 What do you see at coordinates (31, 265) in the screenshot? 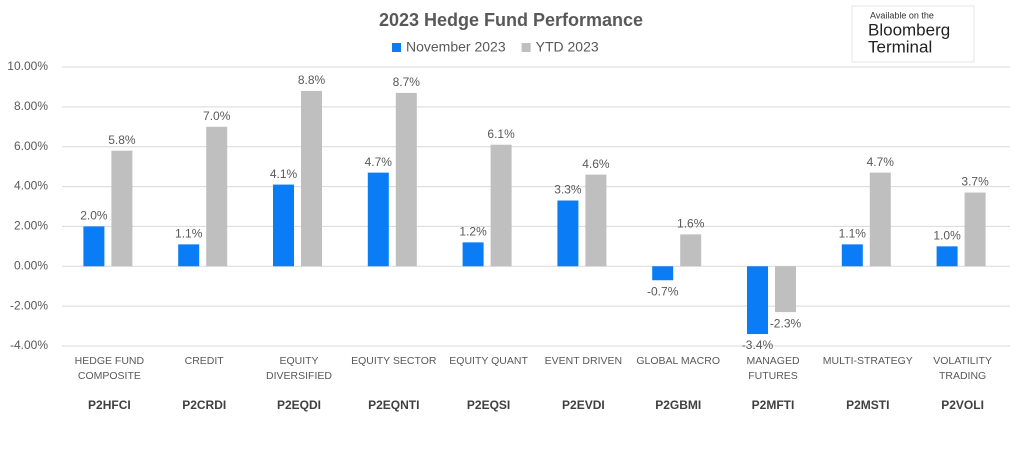
I see `y-tick-label: 0.00%` at bounding box center [31, 265].